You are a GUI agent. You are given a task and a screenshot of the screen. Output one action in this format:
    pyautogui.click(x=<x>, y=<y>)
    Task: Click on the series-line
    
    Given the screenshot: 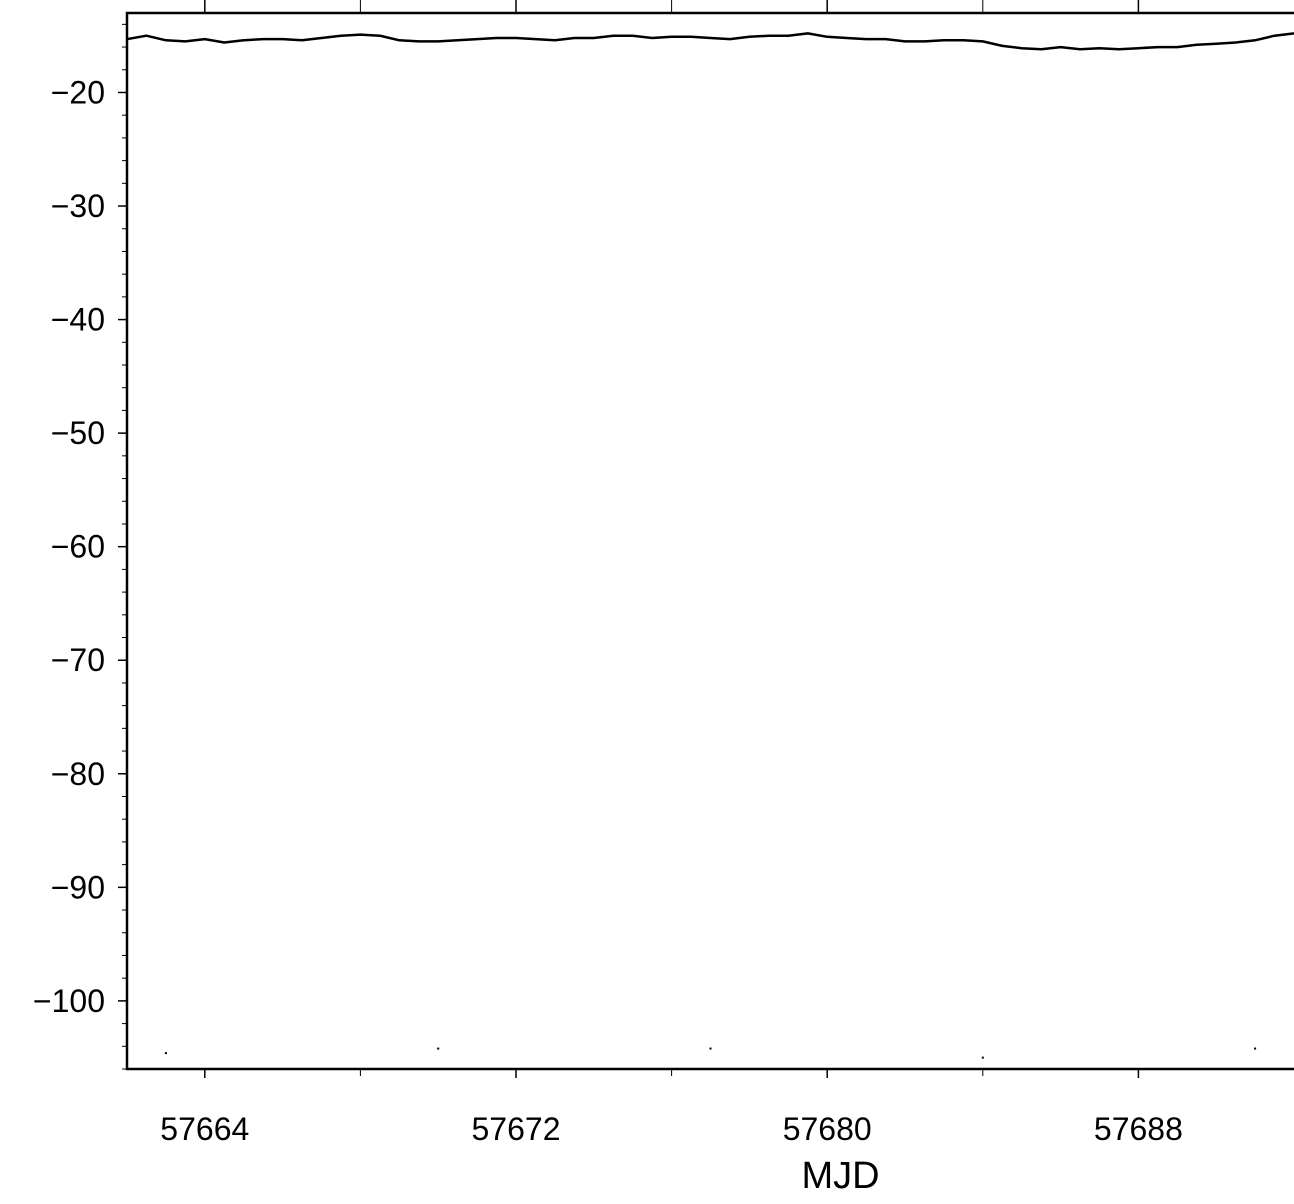 What is the action you would take?
    pyautogui.click(x=710, y=41)
    